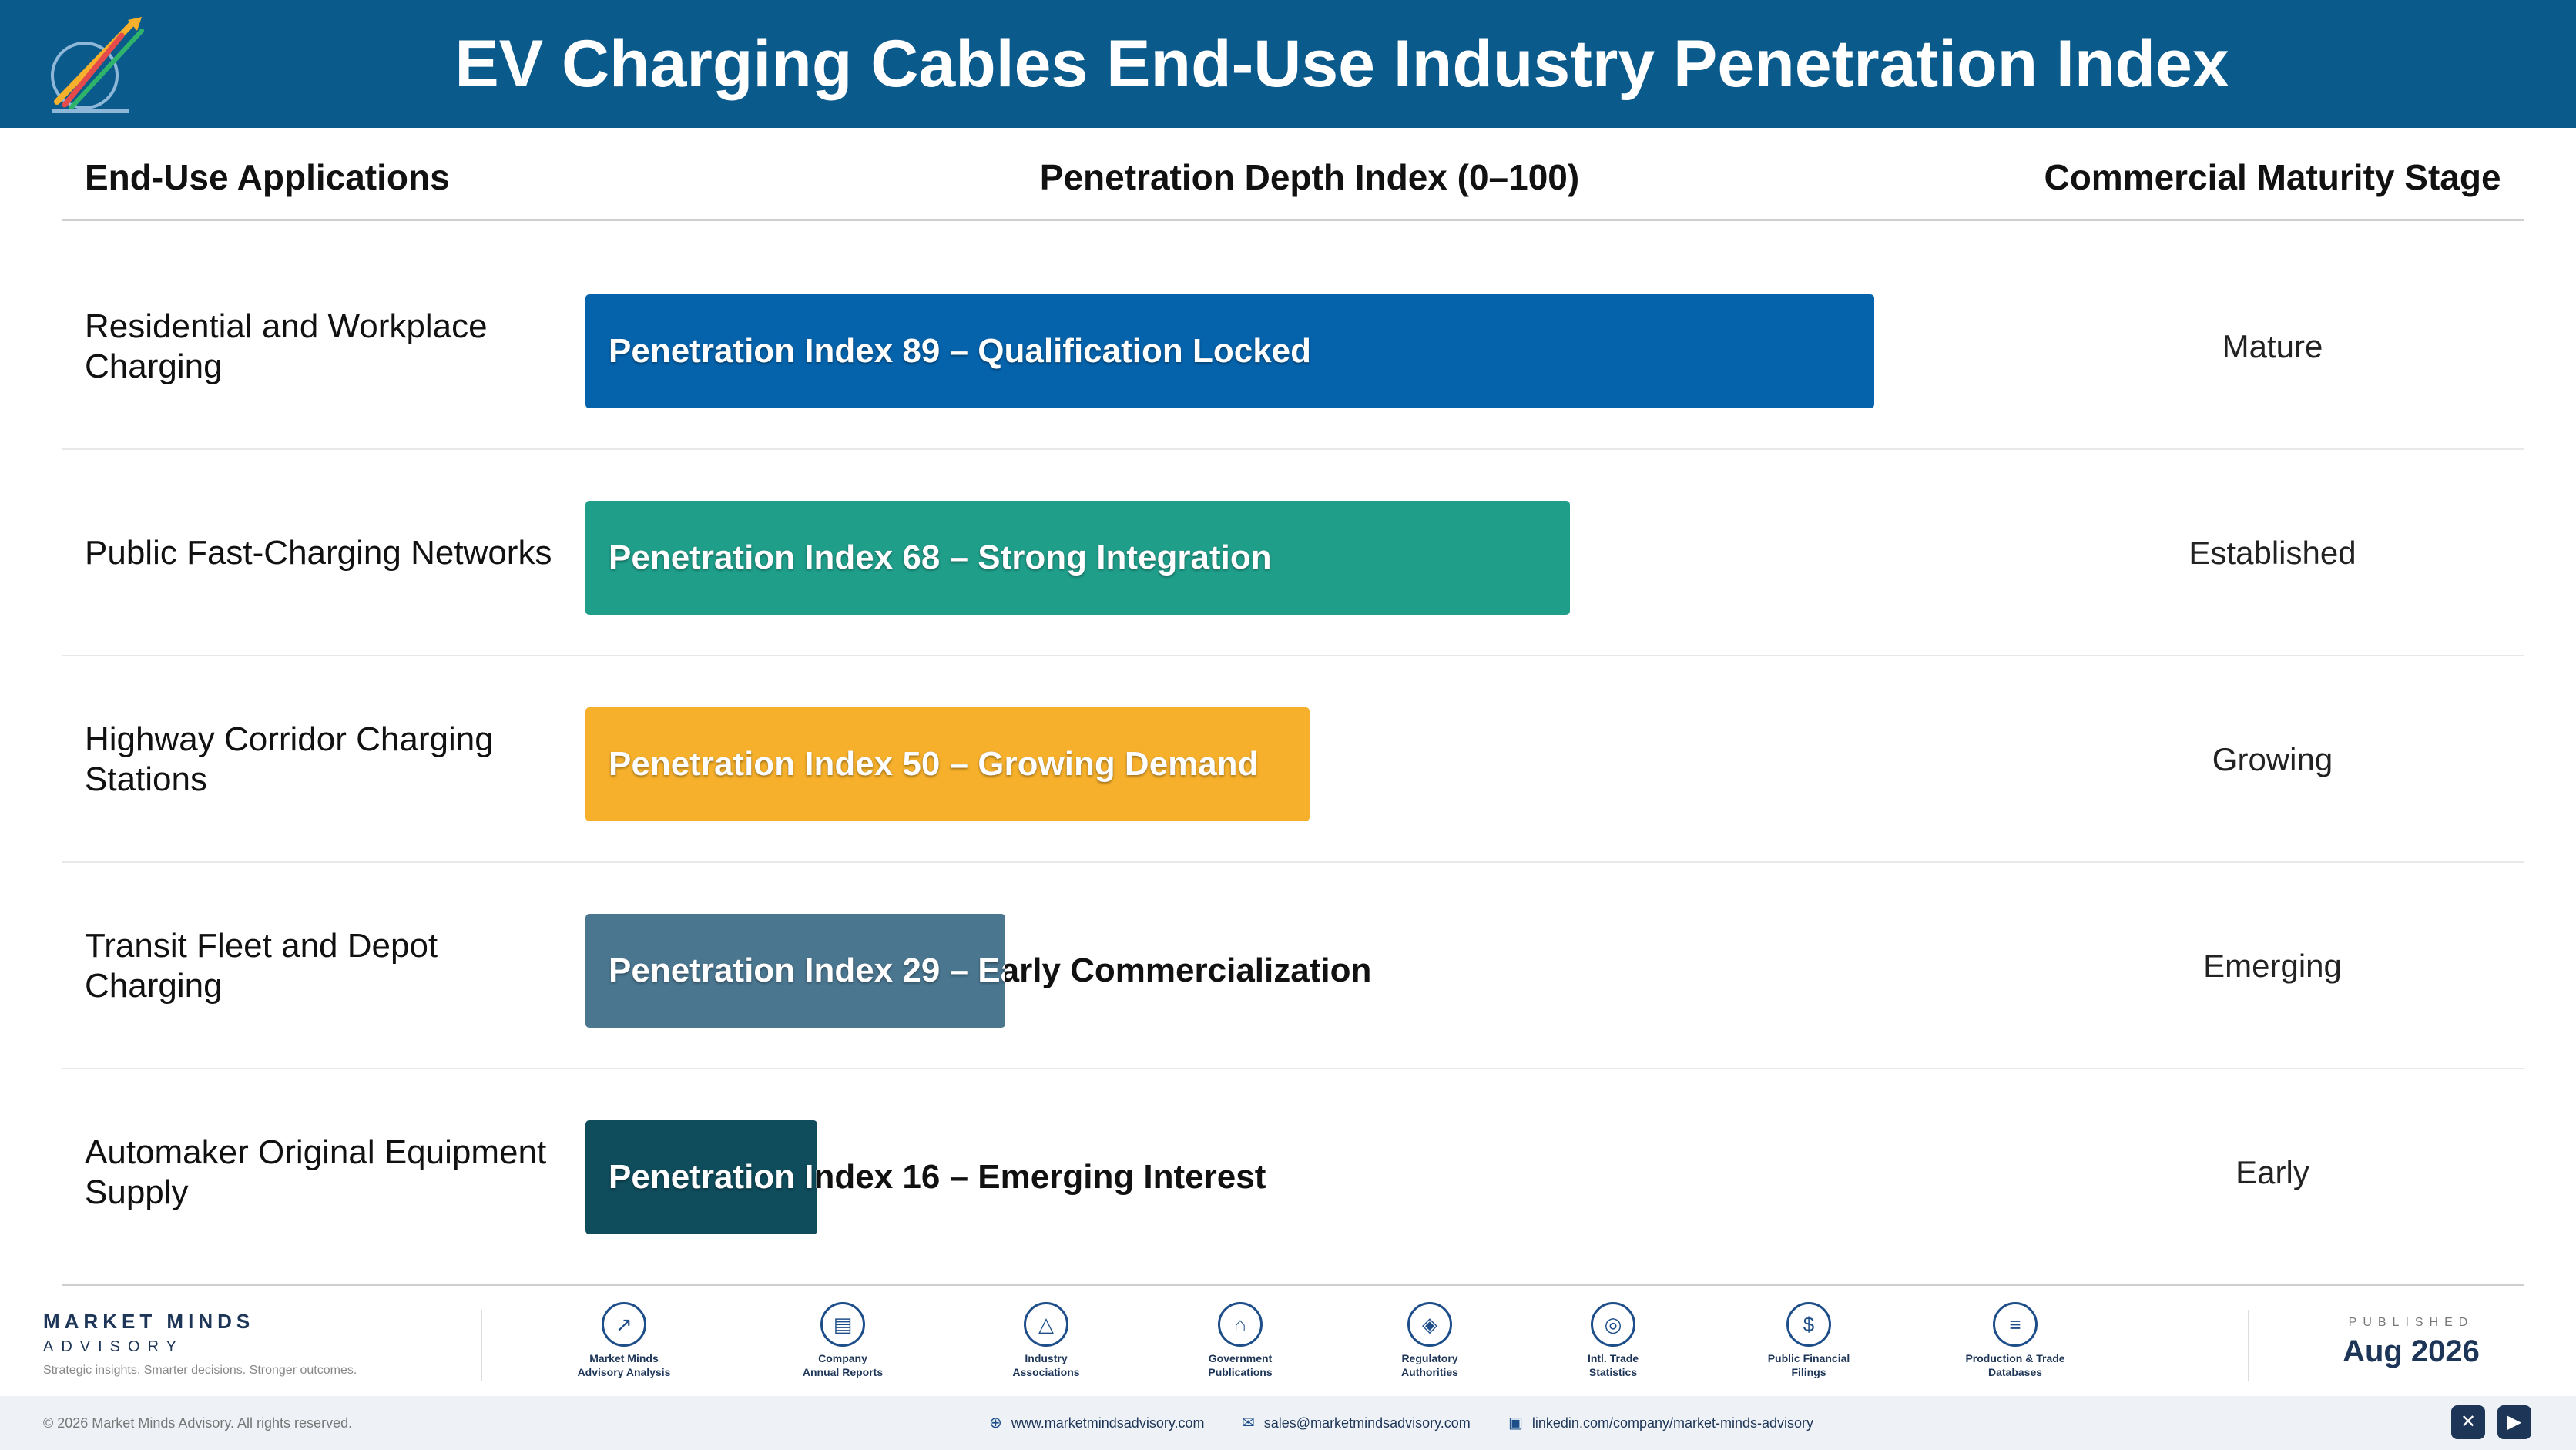  I want to click on source-label-line: Company, so click(842, 1358).